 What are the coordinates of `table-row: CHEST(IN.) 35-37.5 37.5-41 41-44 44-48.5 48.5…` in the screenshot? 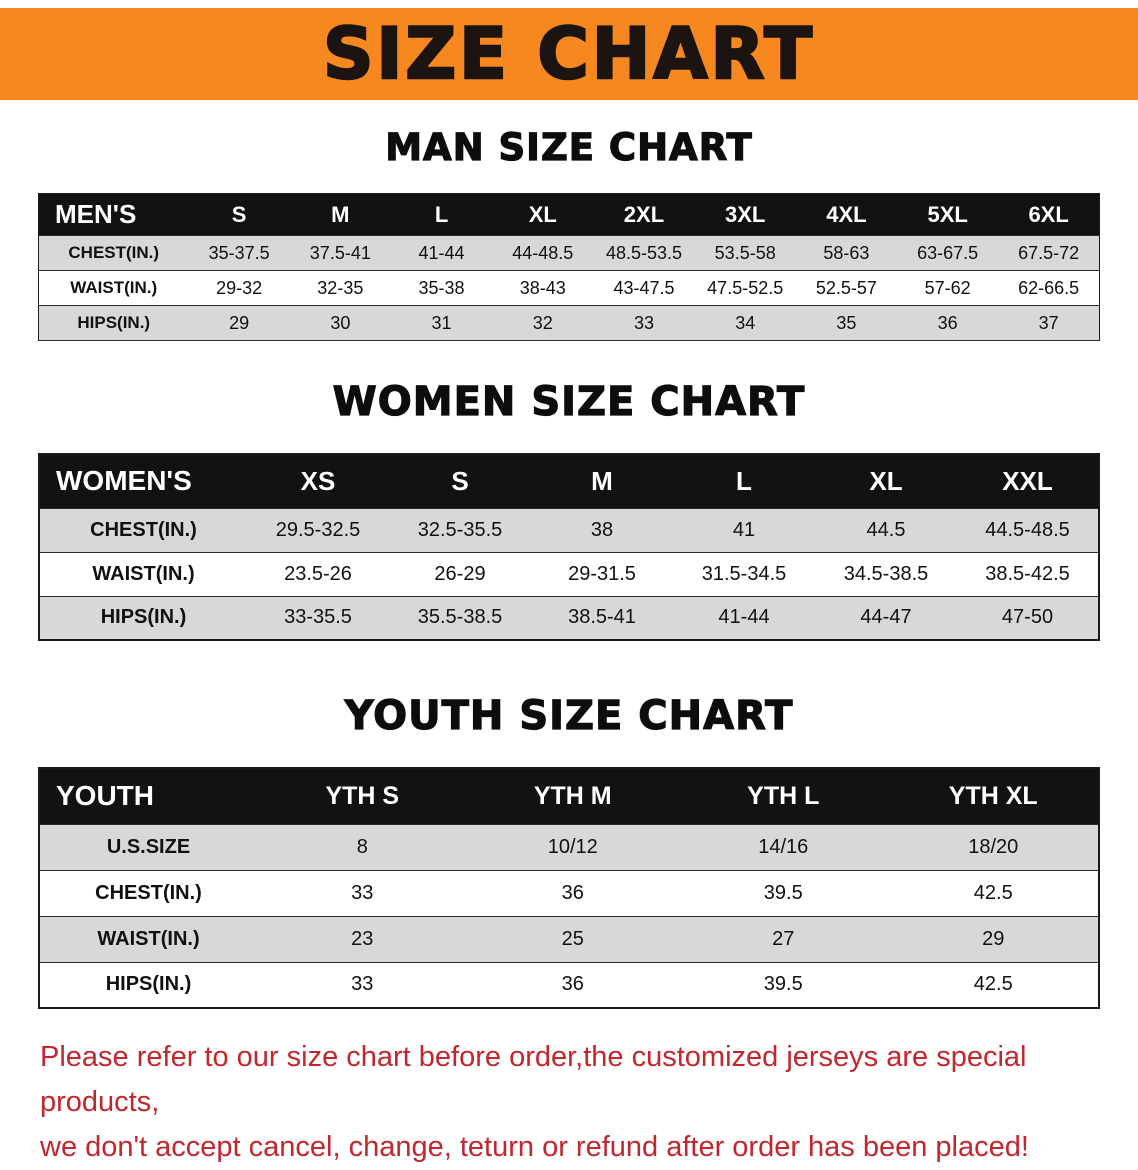 It's located at (569, 253).